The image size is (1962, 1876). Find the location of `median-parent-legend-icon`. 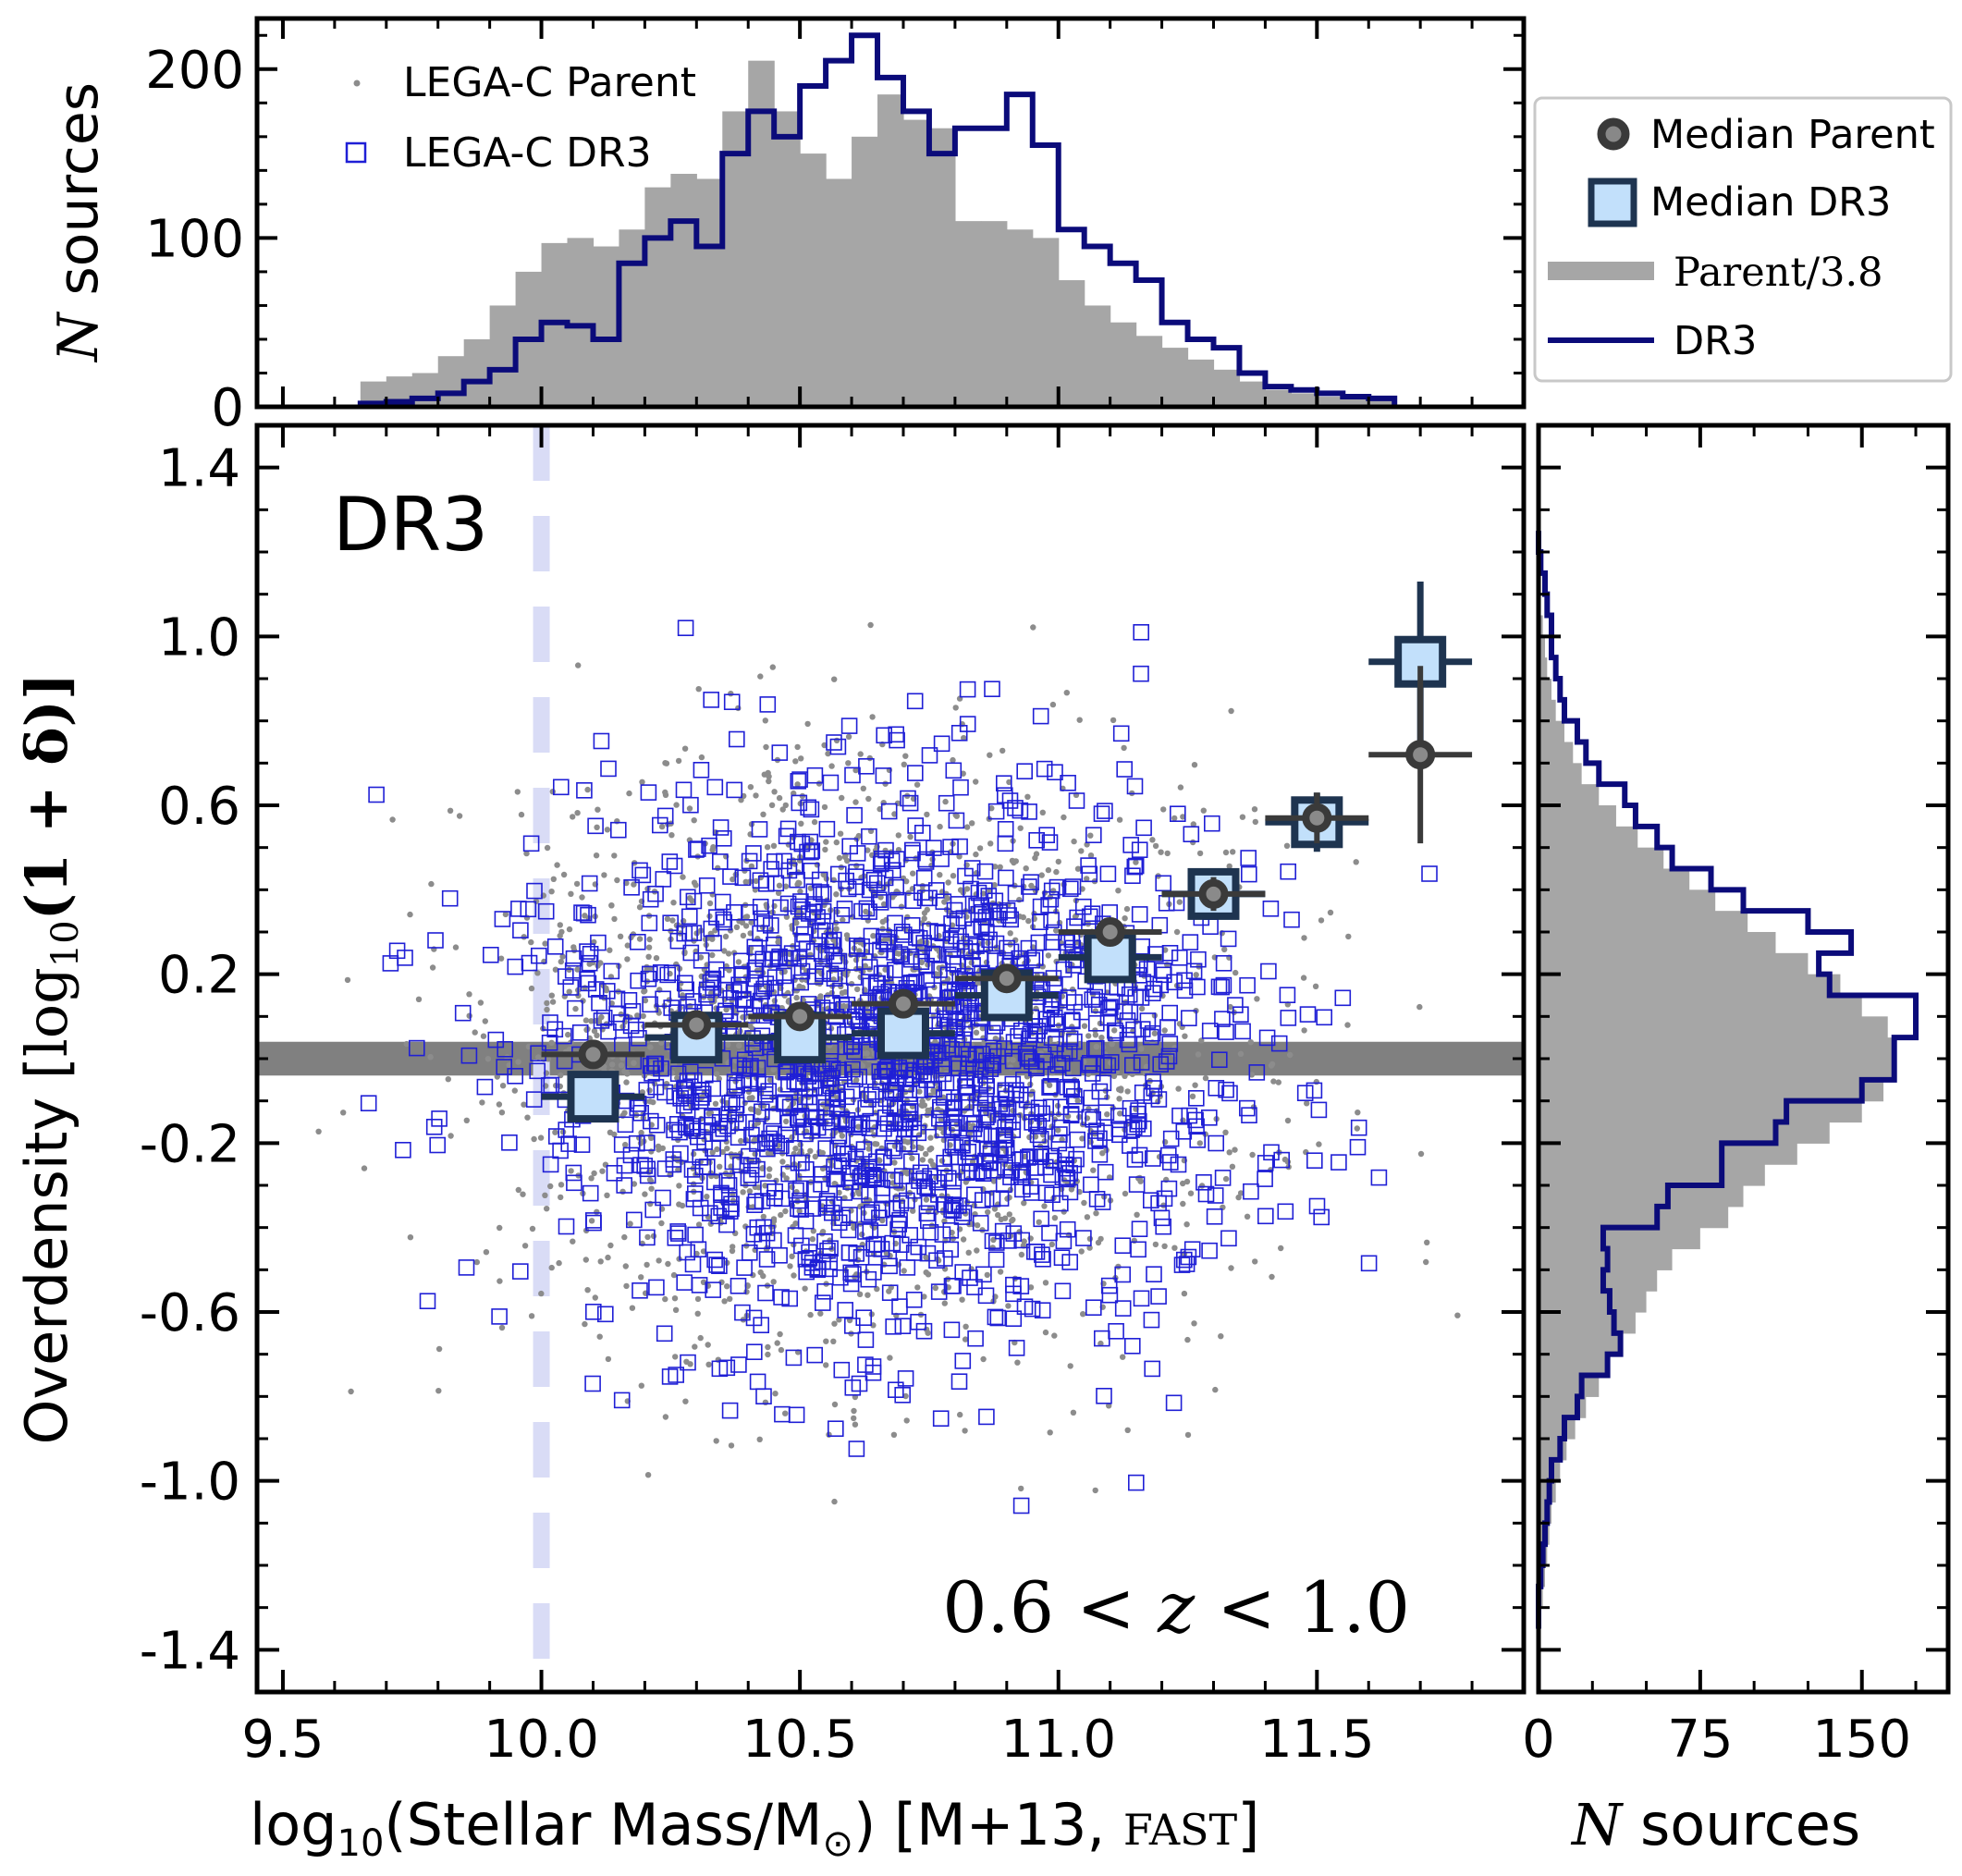

median-parent-legend-icon is located at coordinates (1613, 134).